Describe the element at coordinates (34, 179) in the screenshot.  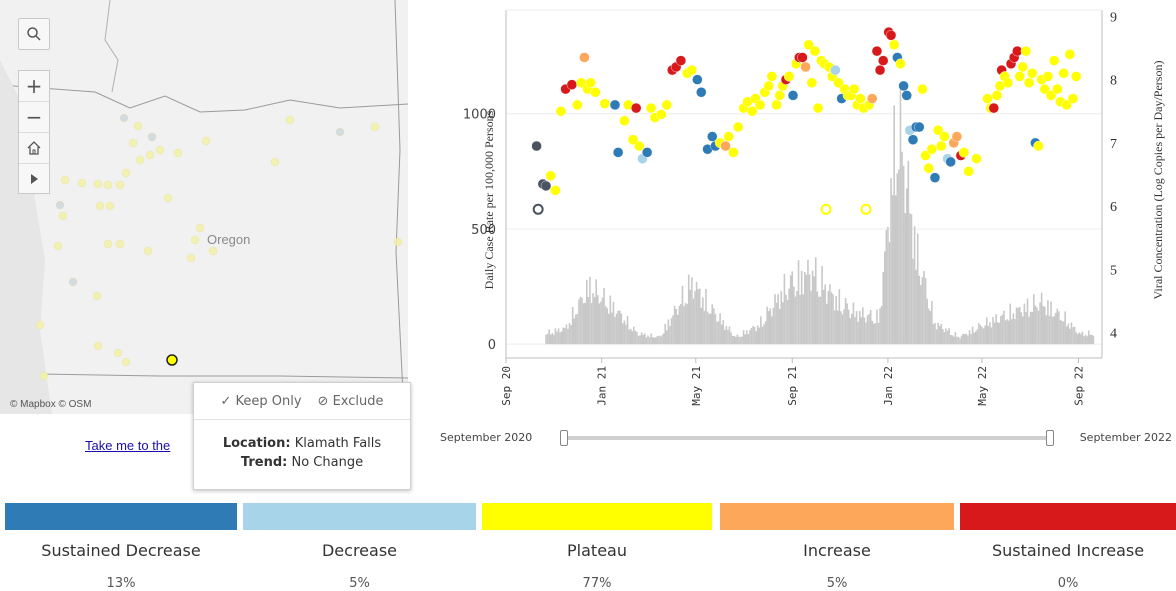
I see `expand-toolbar-button` at that location.